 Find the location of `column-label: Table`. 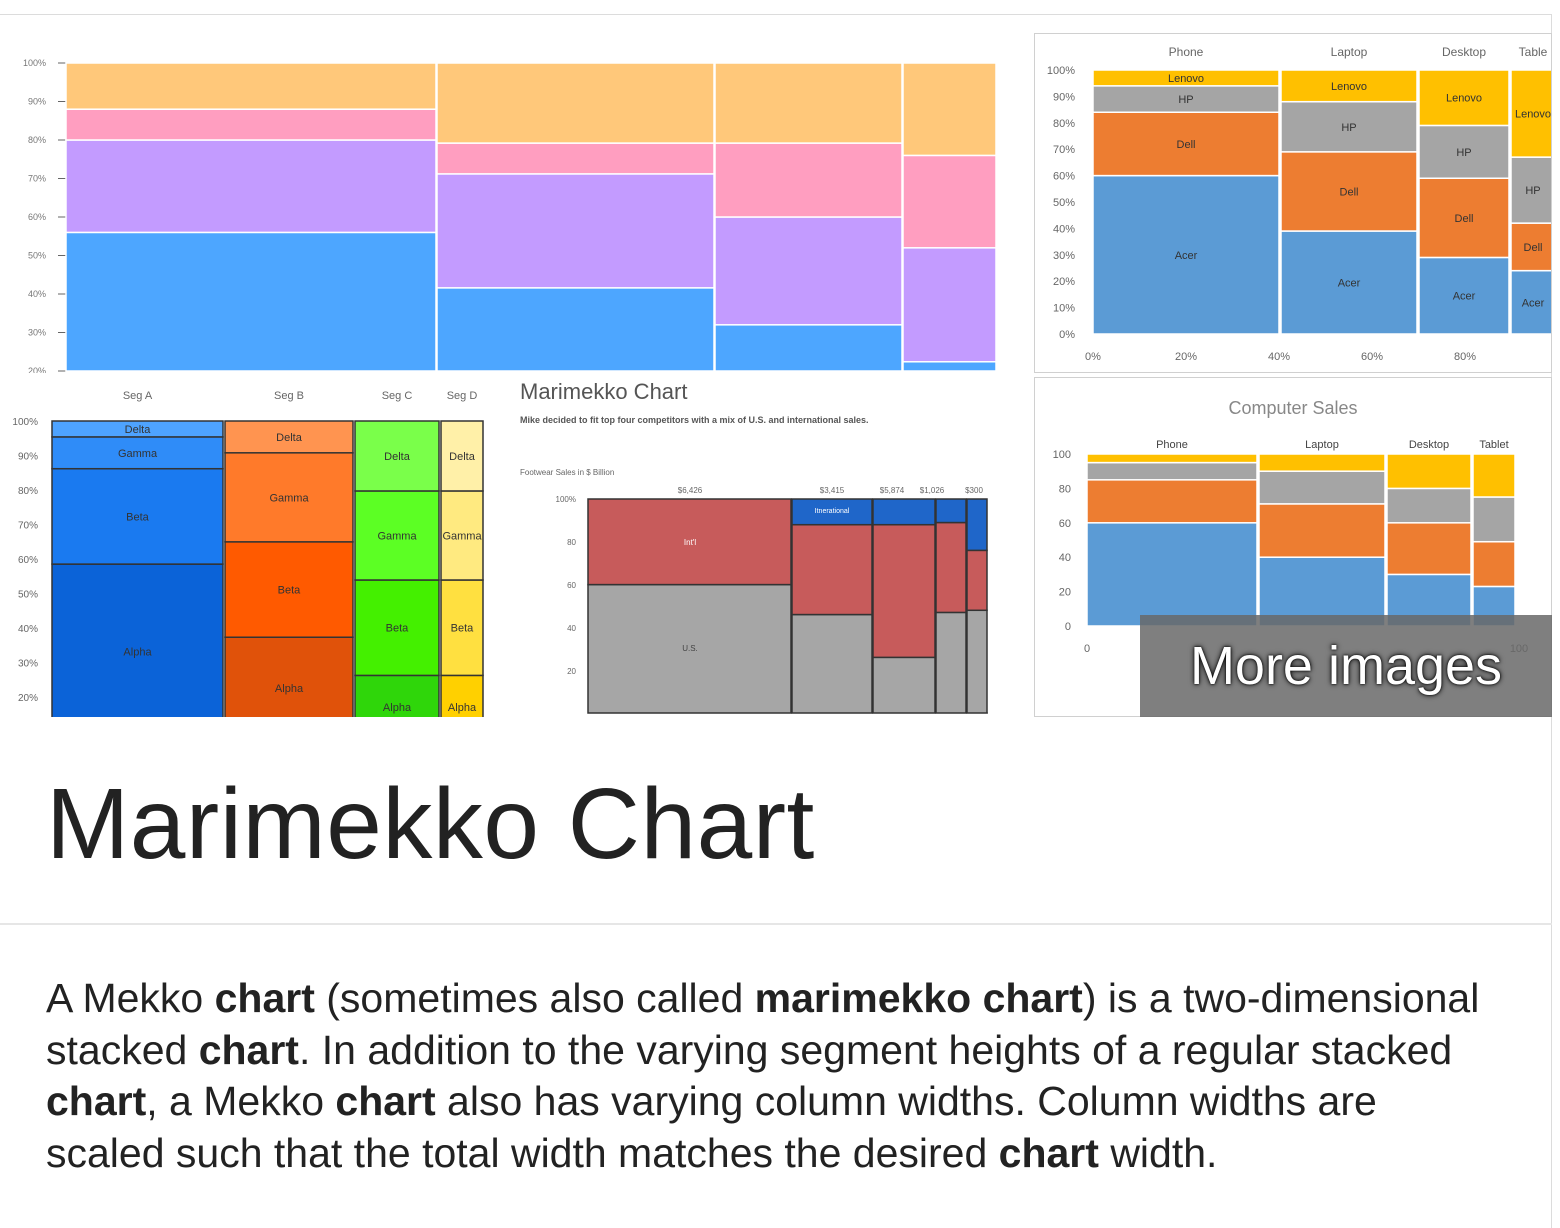

column-label: Table is located at coordinates (1533, 52).